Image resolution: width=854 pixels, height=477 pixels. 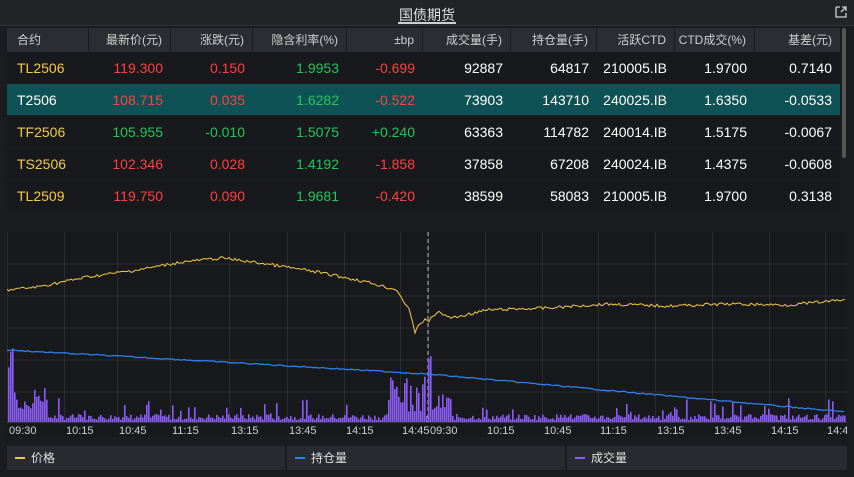 I want to click on expand-icon, so click(x=841, y=12).